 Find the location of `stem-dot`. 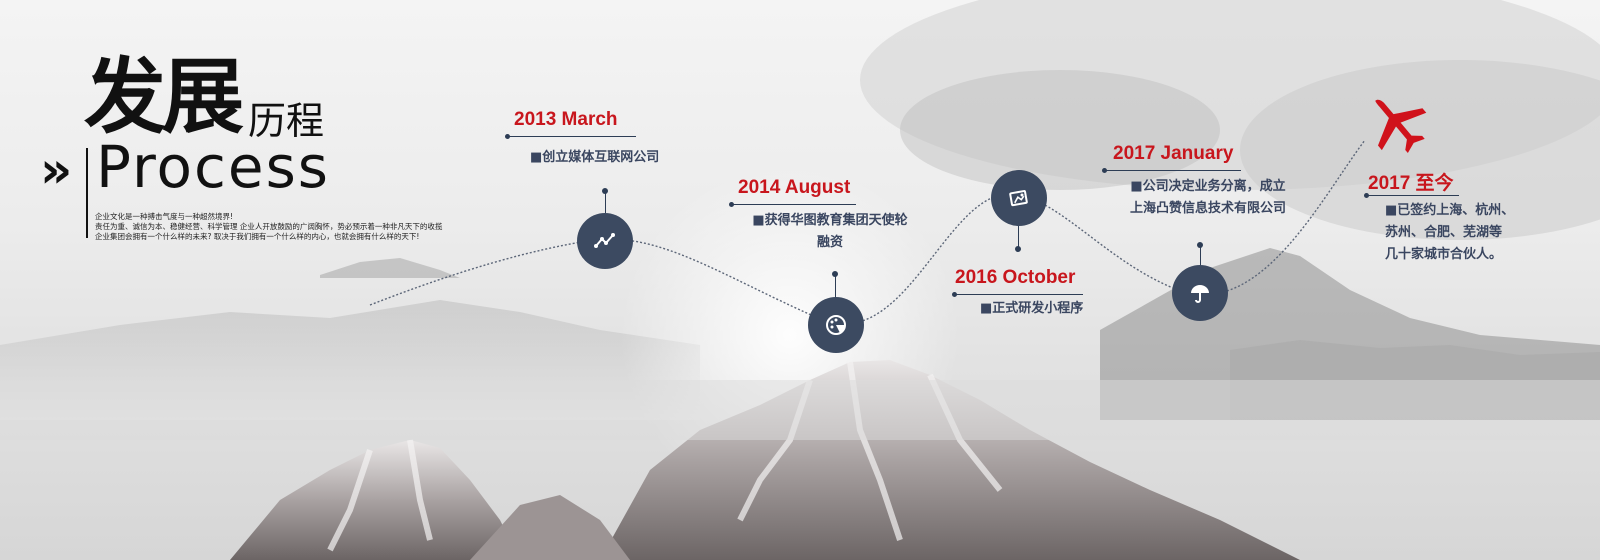

stem-dot is located at coordinates (1018, 249).